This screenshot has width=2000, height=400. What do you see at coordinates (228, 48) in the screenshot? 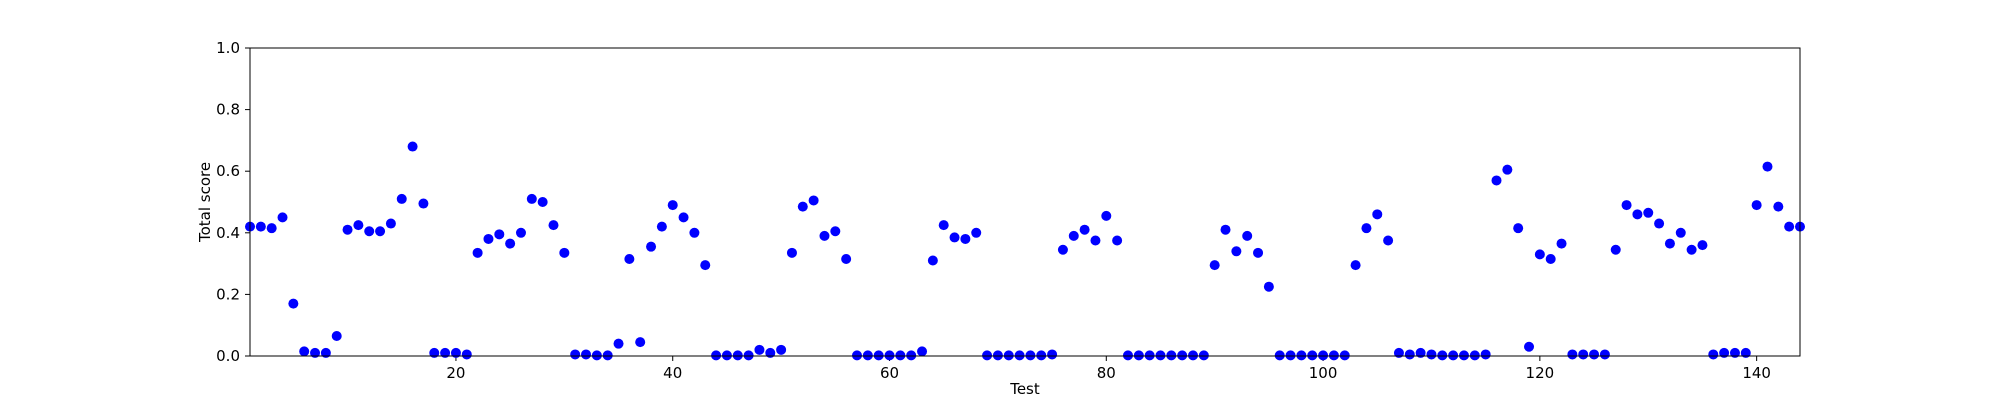
I see `y-tick-label: 1.0` at bounding box center [228, 48].